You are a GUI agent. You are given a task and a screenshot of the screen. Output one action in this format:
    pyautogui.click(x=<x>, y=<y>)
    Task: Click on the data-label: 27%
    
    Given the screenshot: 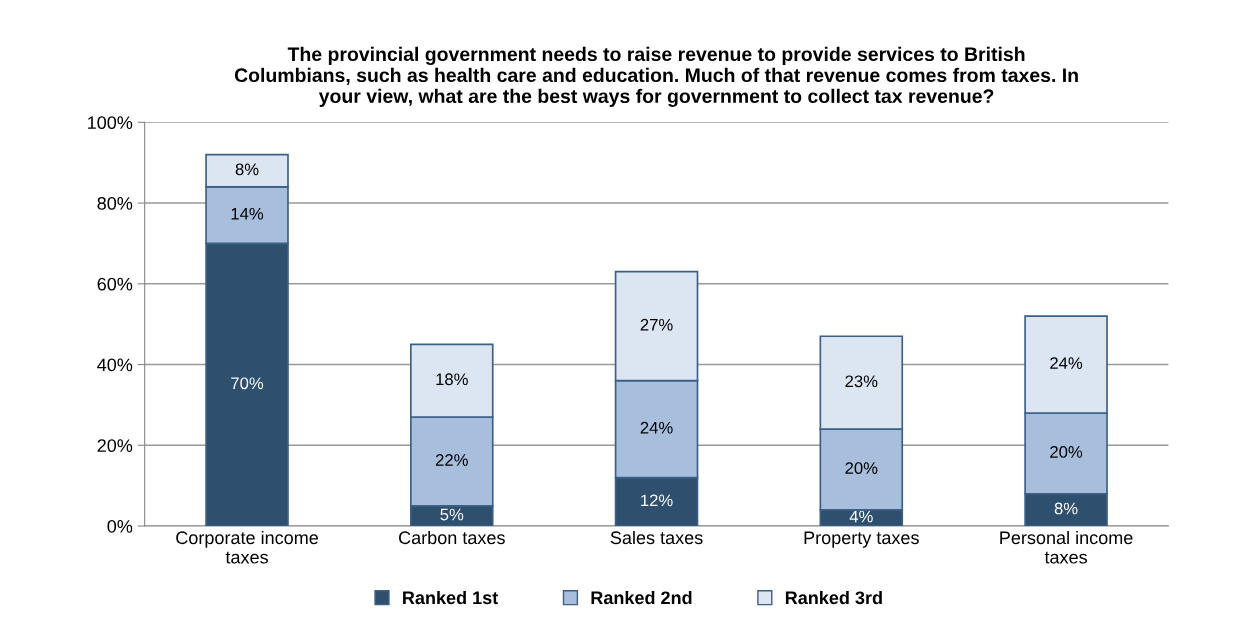 What is the action you would take?
    pyautogui.click(x=656, y=324)
    